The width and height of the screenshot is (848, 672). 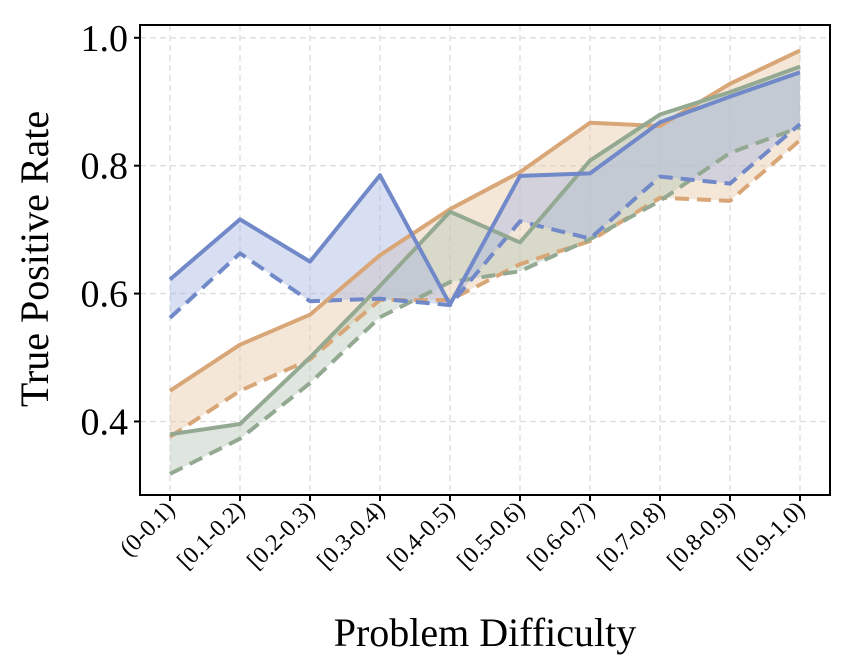 I want to click on y-axis: 0.4 0.6 0.8 1.0, so click(x=110, y=230).